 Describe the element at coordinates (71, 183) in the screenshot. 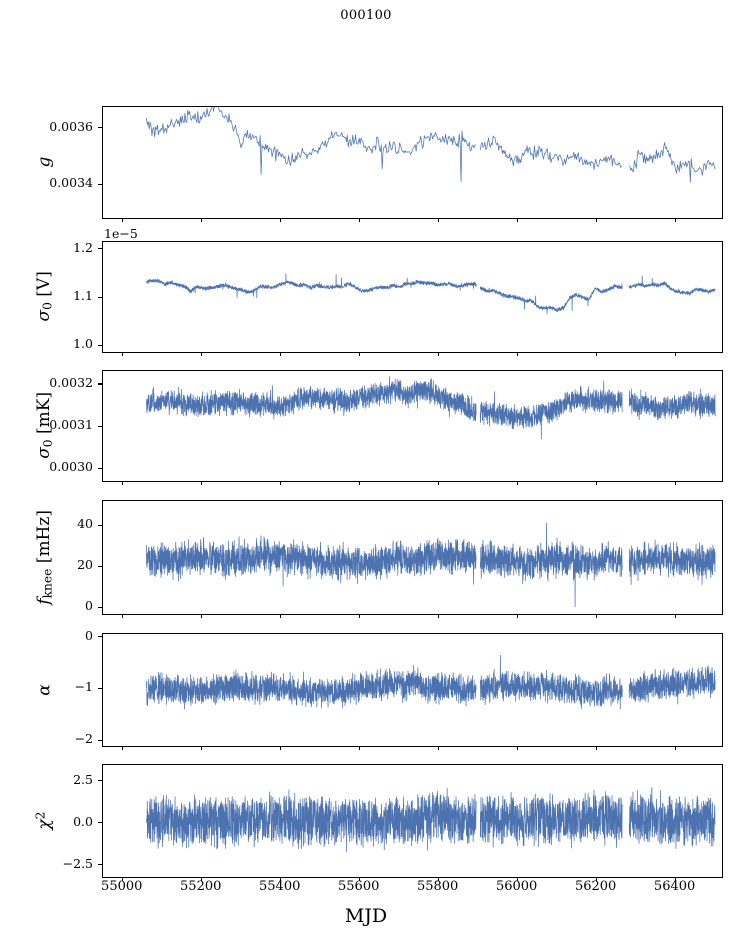

I see `y-tick-label-gain-0: 0.0034` at that location.